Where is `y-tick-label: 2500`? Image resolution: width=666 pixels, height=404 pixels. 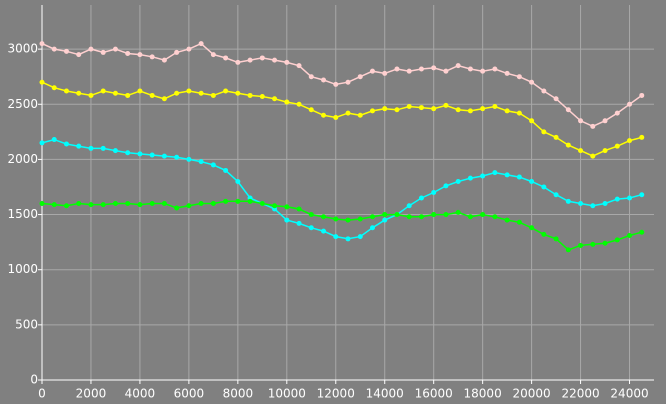
y-tick-label: 2500 is located at coordinates (22, 104).